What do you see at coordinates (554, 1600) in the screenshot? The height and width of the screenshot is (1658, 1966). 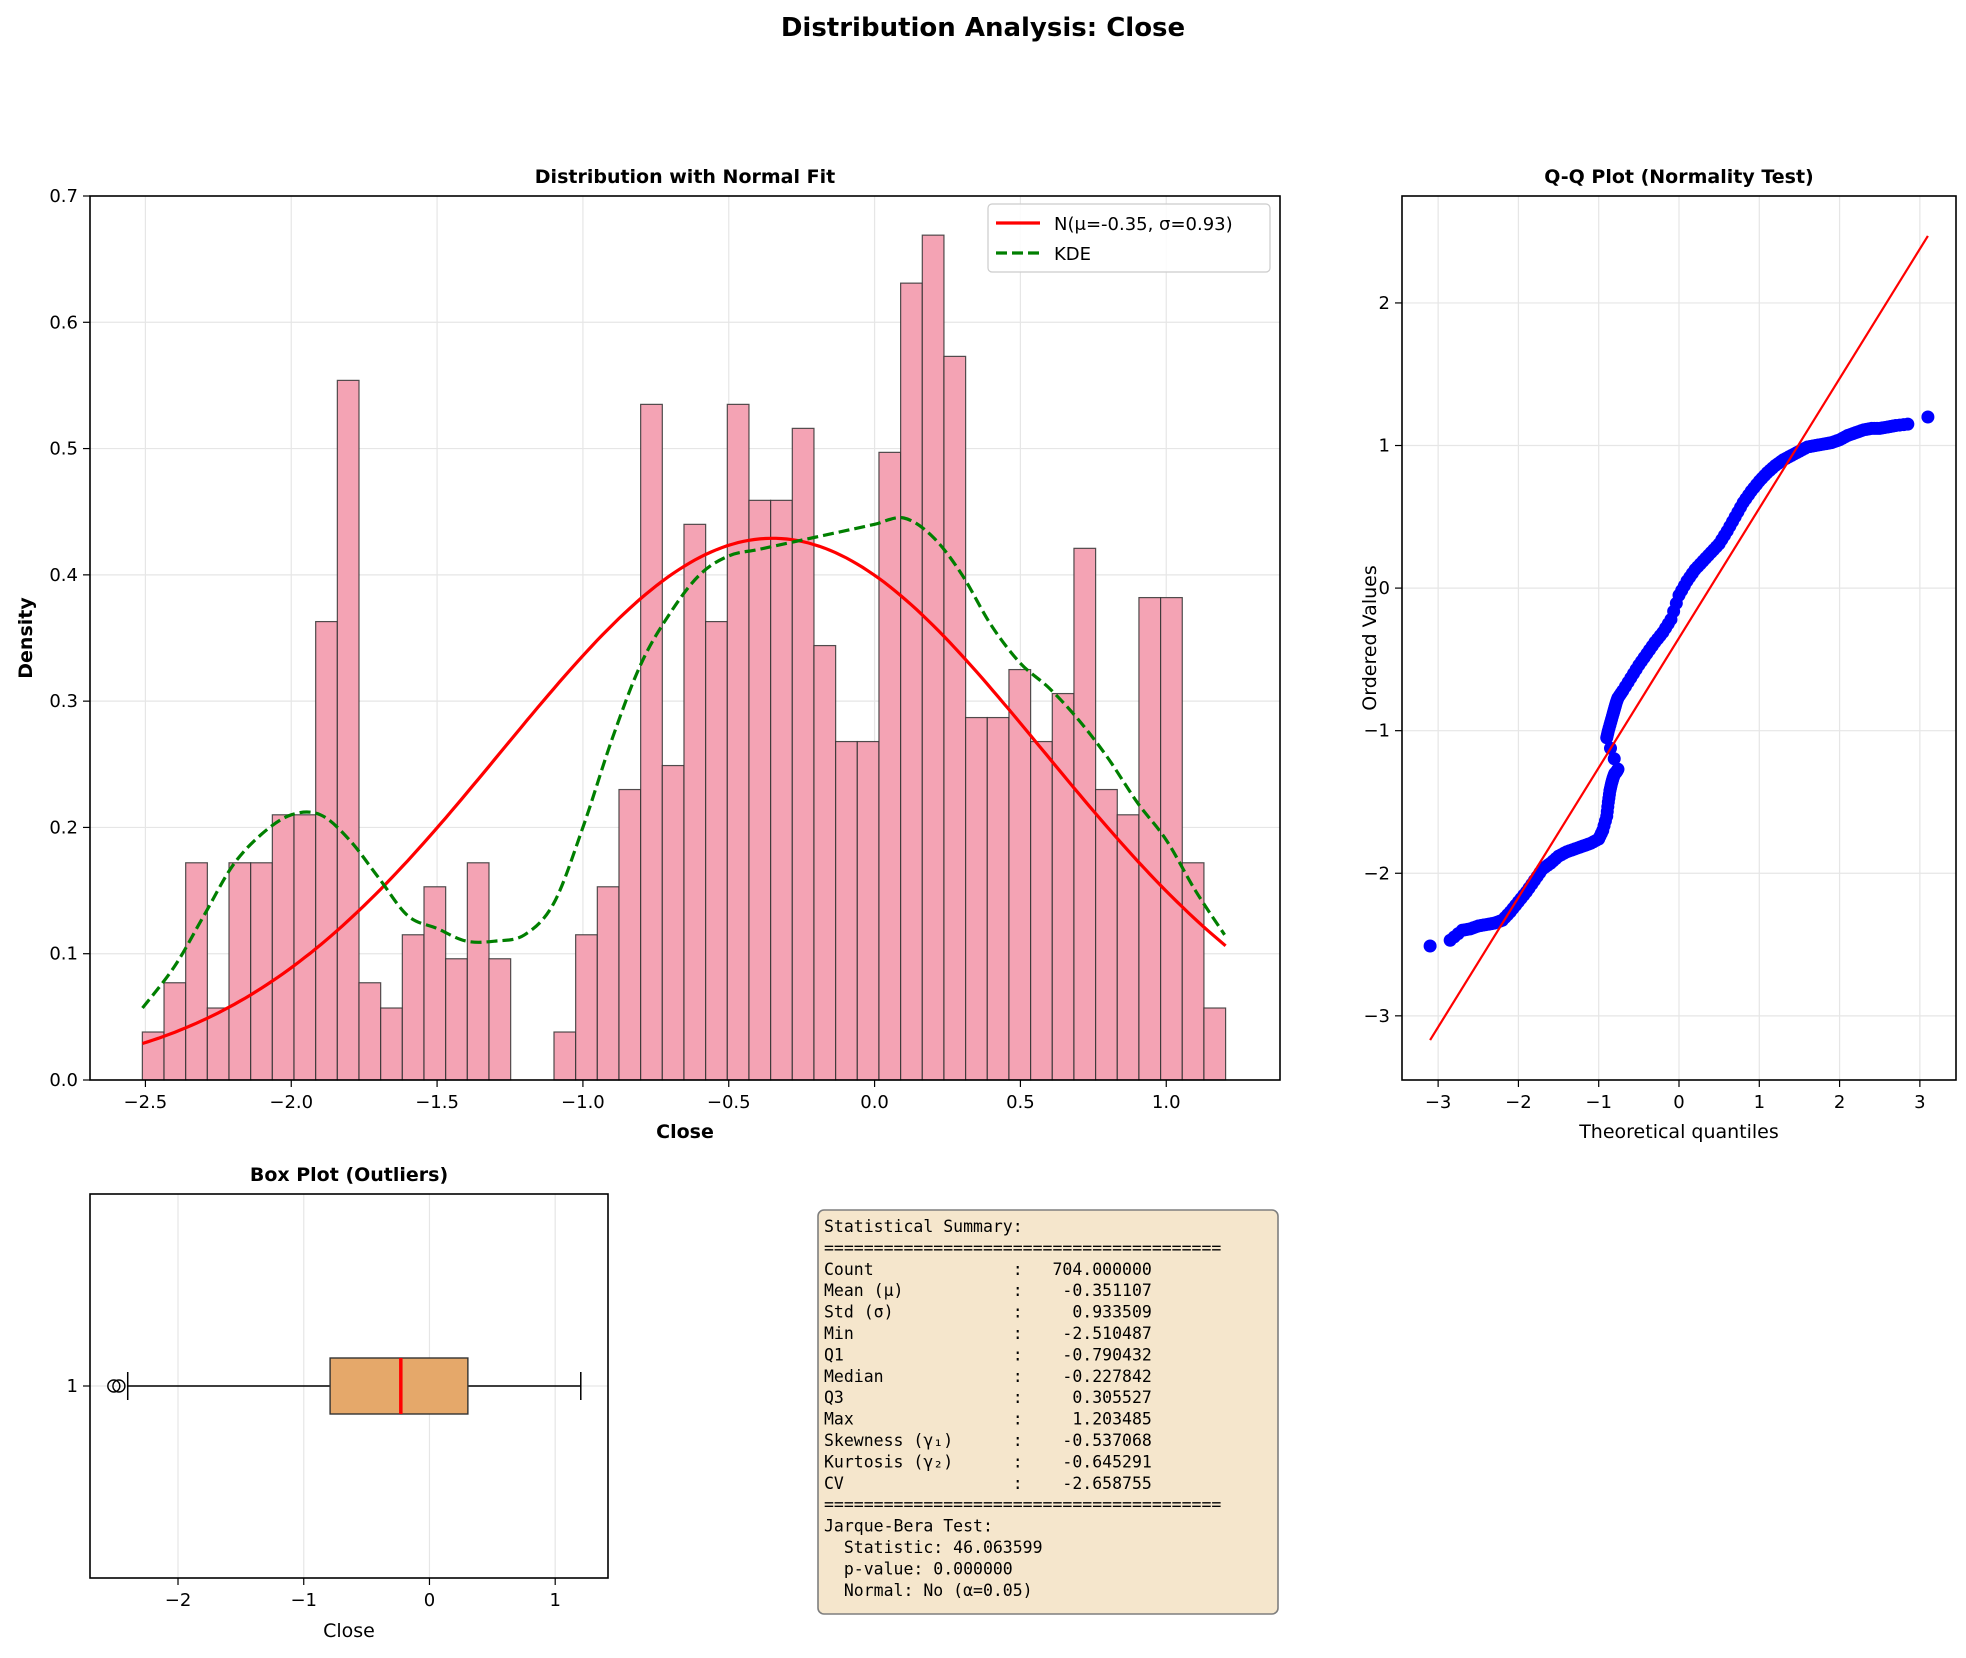 I see `box-xtick-label: 1` at bounding box center [554, 1600].